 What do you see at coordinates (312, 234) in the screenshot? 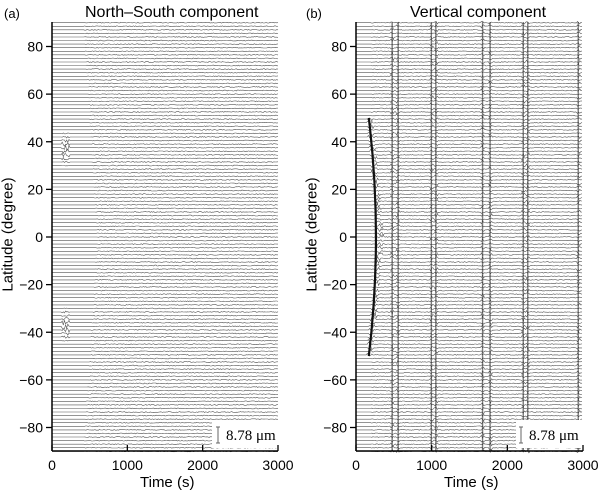
I see `y-axis-label-b: Latitude (degree)` at bounding box center [312, 234].